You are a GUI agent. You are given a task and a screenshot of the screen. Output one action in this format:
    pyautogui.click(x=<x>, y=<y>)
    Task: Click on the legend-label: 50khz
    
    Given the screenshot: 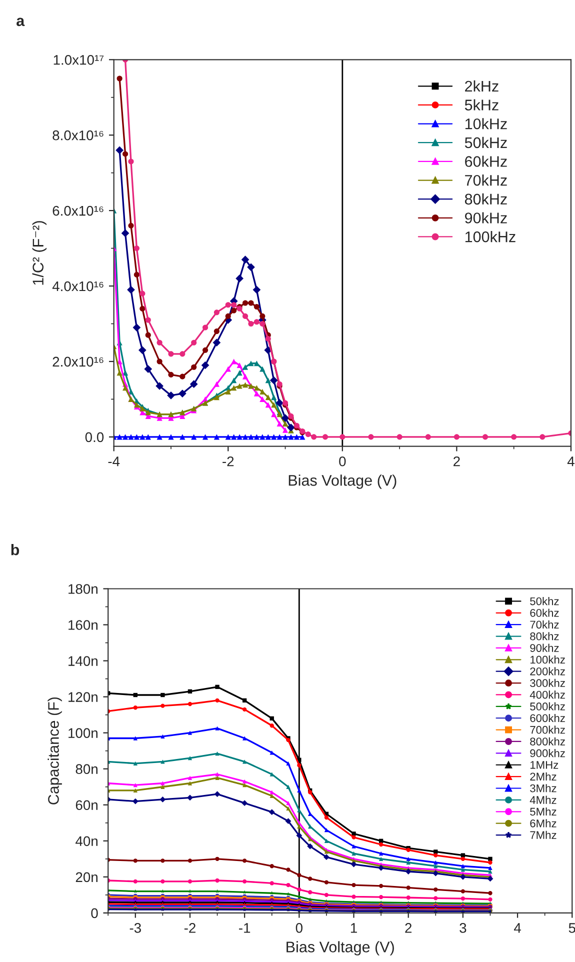 What is the action you would take?
    pyautogui.click(x=544, y=601)
    